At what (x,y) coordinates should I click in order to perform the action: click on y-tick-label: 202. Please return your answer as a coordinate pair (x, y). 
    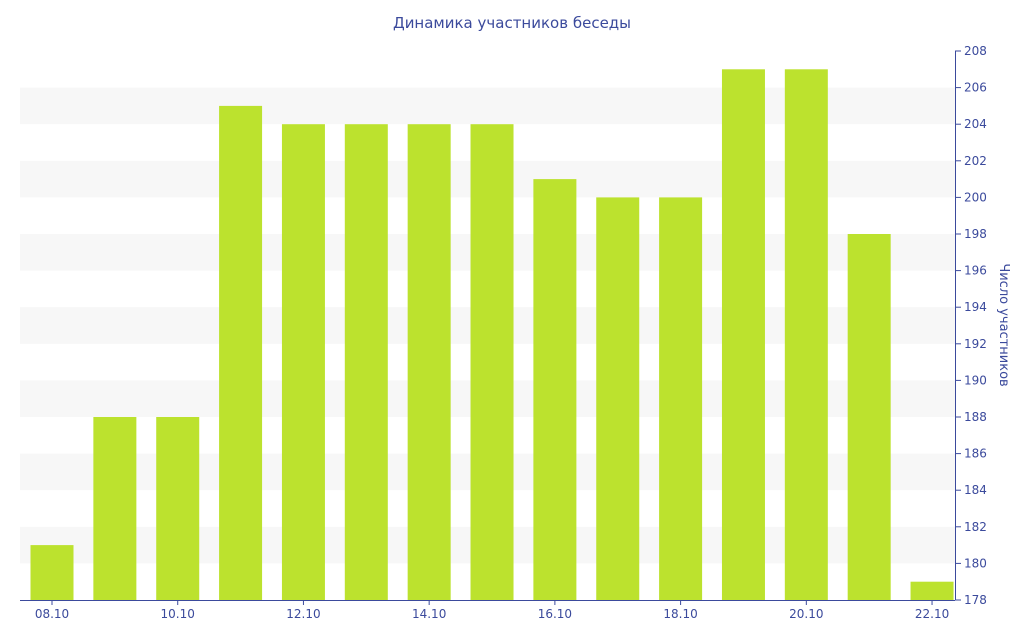
    Looking at the image, I should click on (975, 161).